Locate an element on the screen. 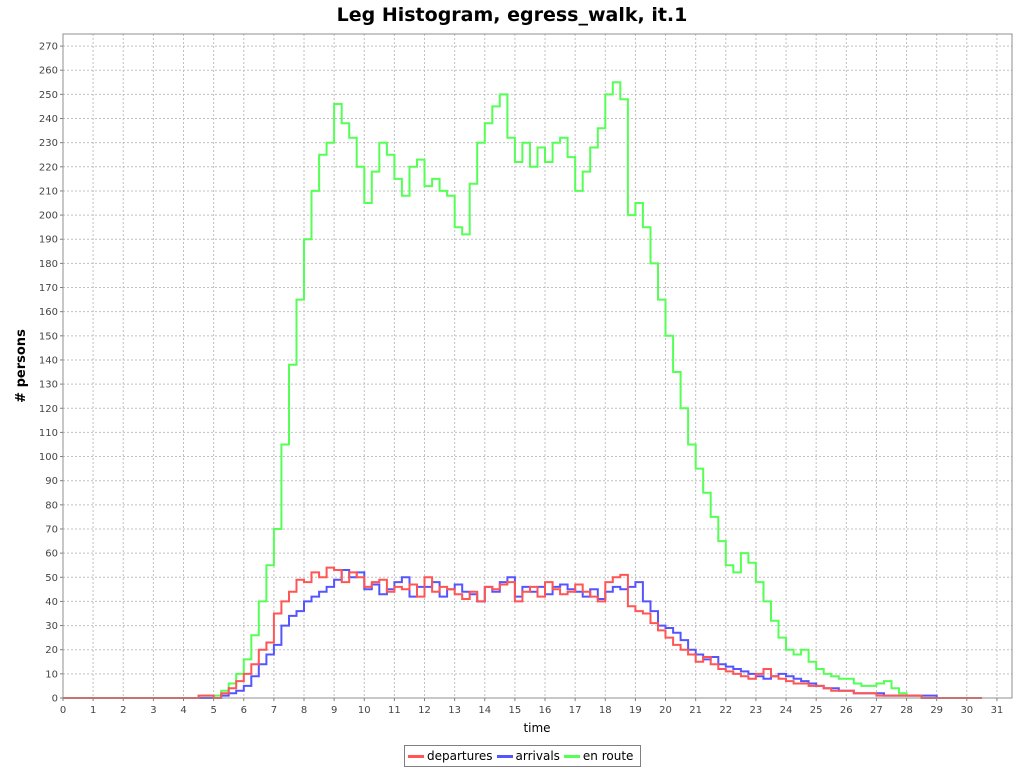 The image size is (1024, 768). legend-item-arrivals: arrivals is located at coordinates (528, 756).